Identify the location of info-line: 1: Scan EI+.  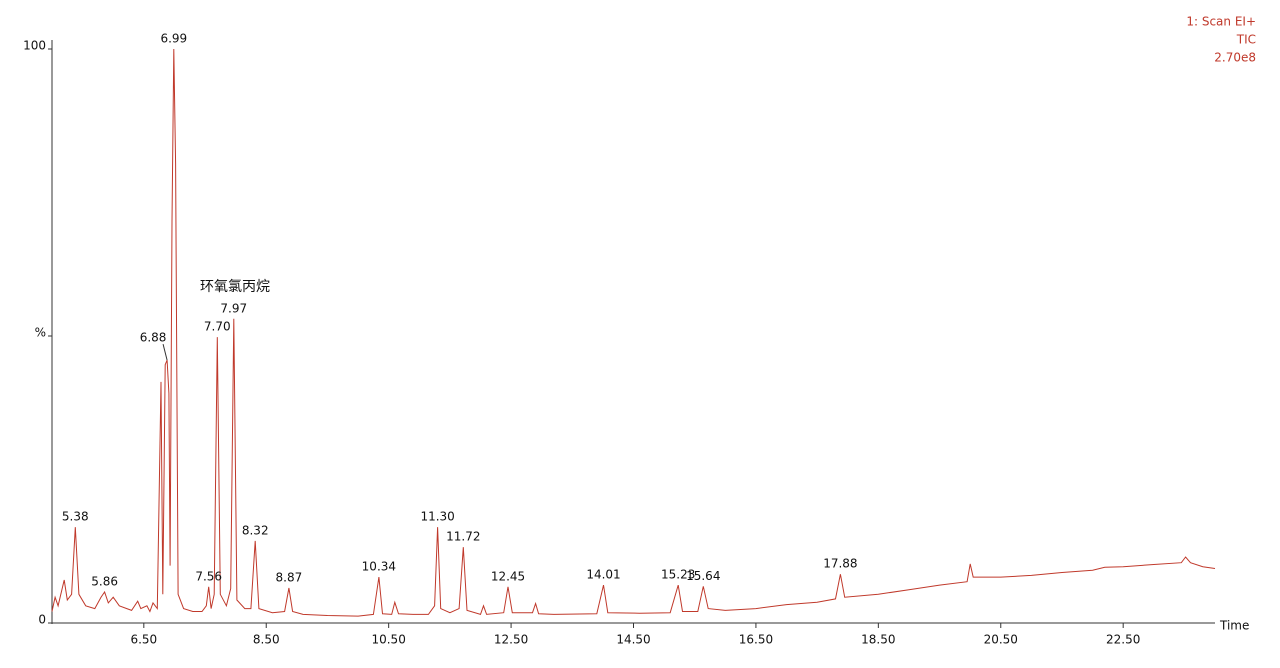
(1221, 22).